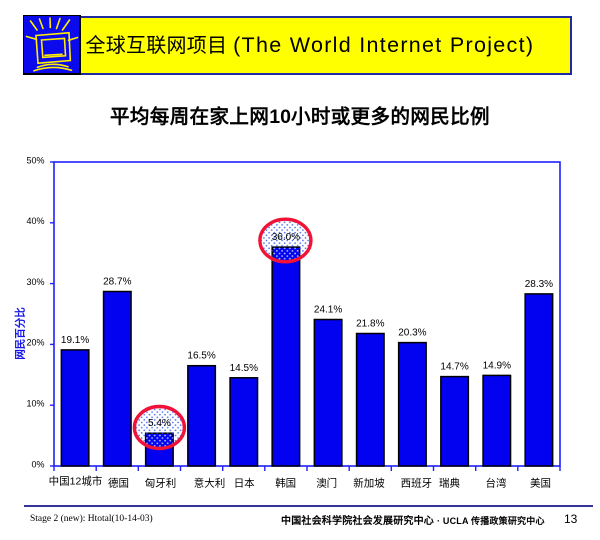 The image size is (600, 540). Describe the element at coordinates (328, 310) in the screenshot. I see `svg-text: 24.1%` at that location.